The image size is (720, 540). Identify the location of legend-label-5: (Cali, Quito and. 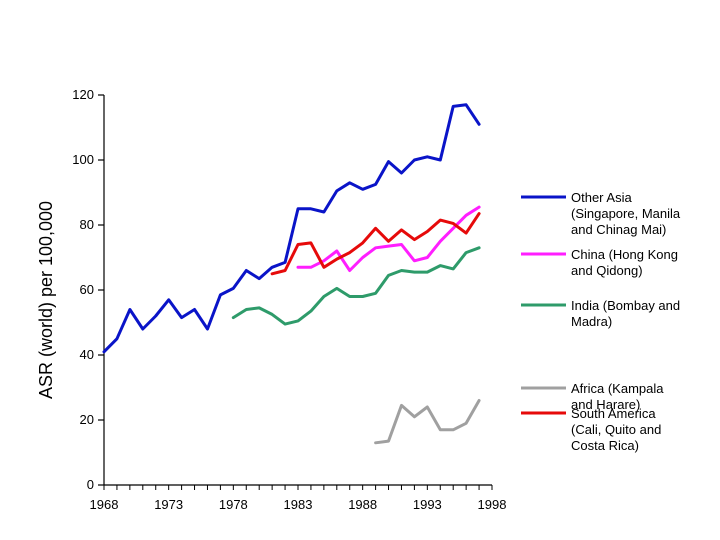
(616, 429).